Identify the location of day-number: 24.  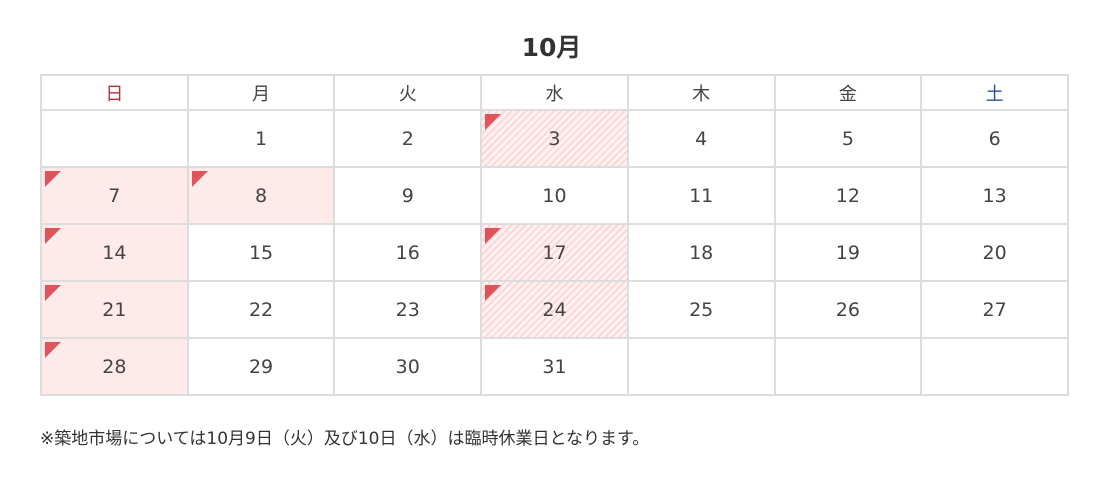
(554, 309).